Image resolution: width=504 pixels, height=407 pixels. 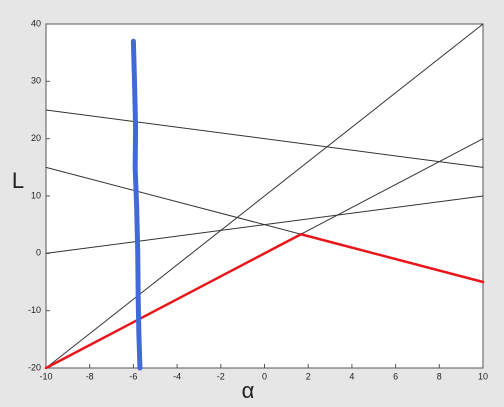 What do you see at coordinates (36, 81) in the screenshot?
I see `y-tick-label: 30` at bounding box center [36, 81].